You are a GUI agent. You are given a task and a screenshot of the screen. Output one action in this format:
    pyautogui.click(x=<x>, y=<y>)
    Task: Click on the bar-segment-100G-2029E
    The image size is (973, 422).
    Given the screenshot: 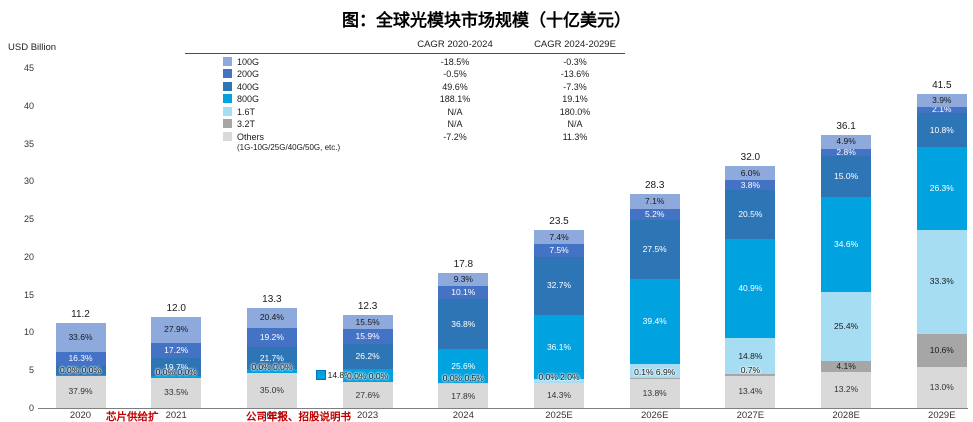 What is the action you would take?
    pyautogui.click(x=941, y=100)
    